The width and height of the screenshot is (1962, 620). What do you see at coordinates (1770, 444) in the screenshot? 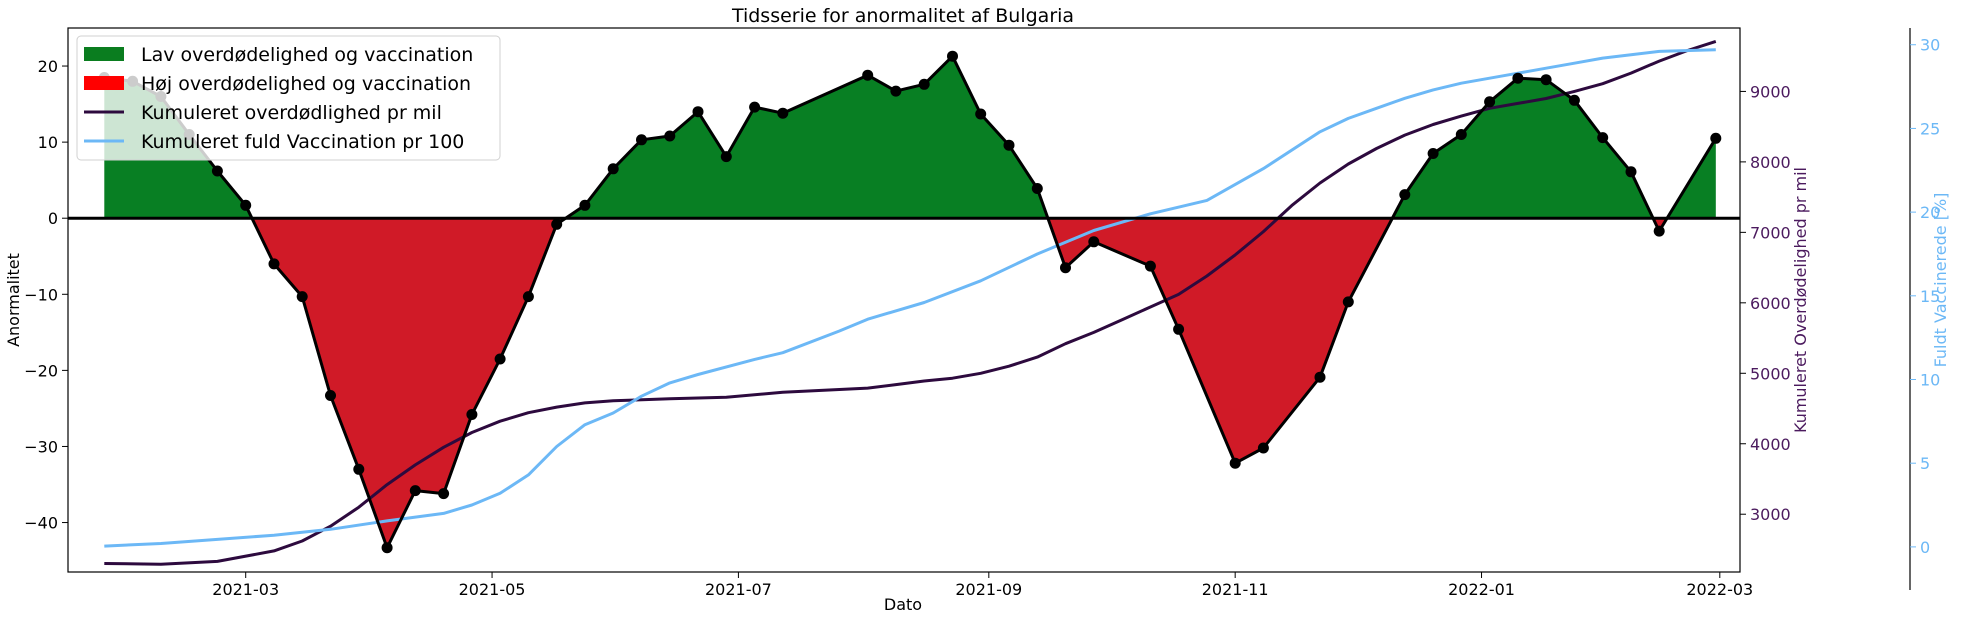
I see `y-right-tick-label-5: 4000` at bounding box center [1770, 444].